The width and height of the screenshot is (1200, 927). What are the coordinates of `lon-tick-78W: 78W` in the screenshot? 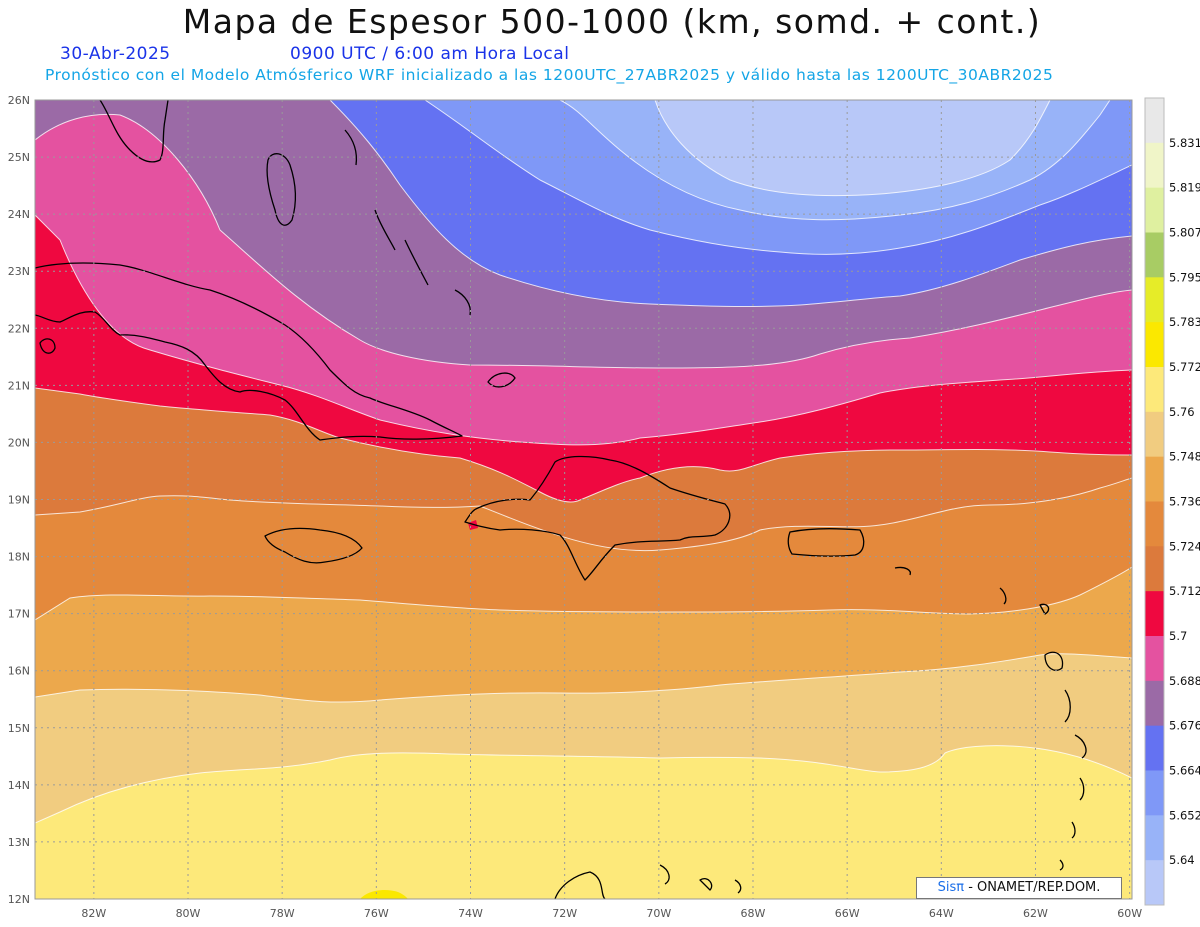 It's located at (282, 913).